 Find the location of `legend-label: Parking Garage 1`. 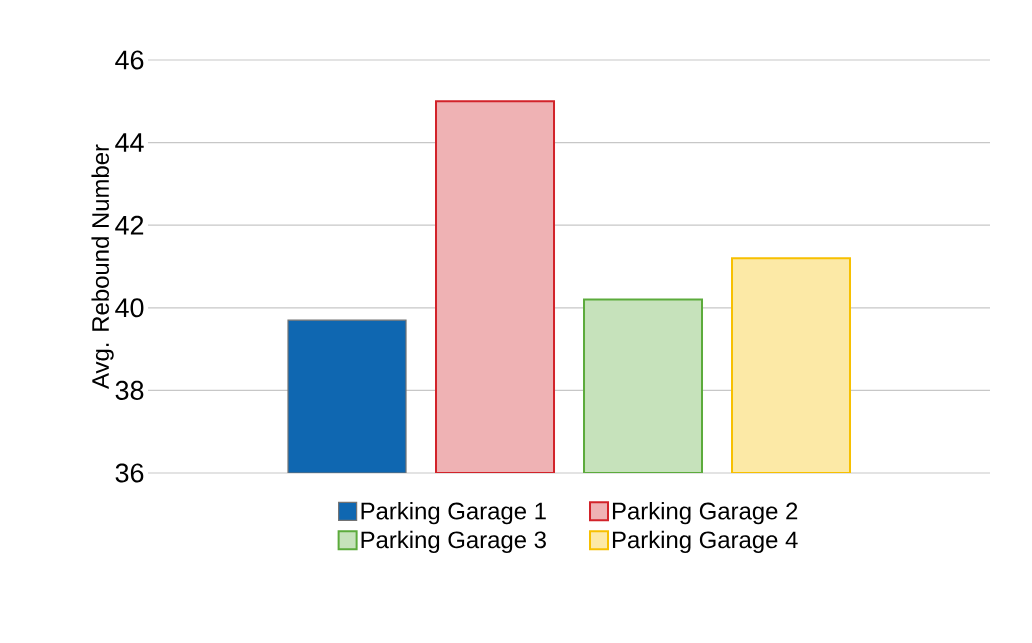

legend-label: Parking Garage 1 is located at coordinates (453, 513).